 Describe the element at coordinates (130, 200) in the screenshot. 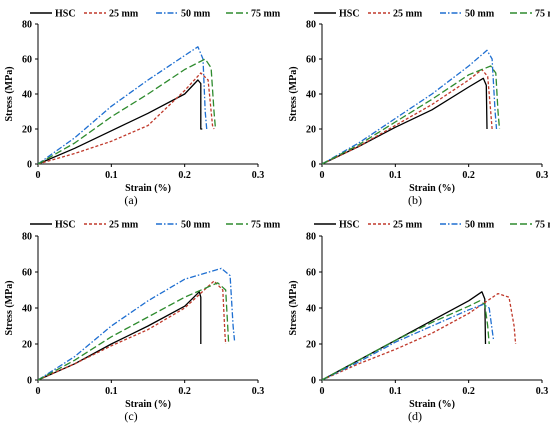

I see `panel-label: (a)` at that location.